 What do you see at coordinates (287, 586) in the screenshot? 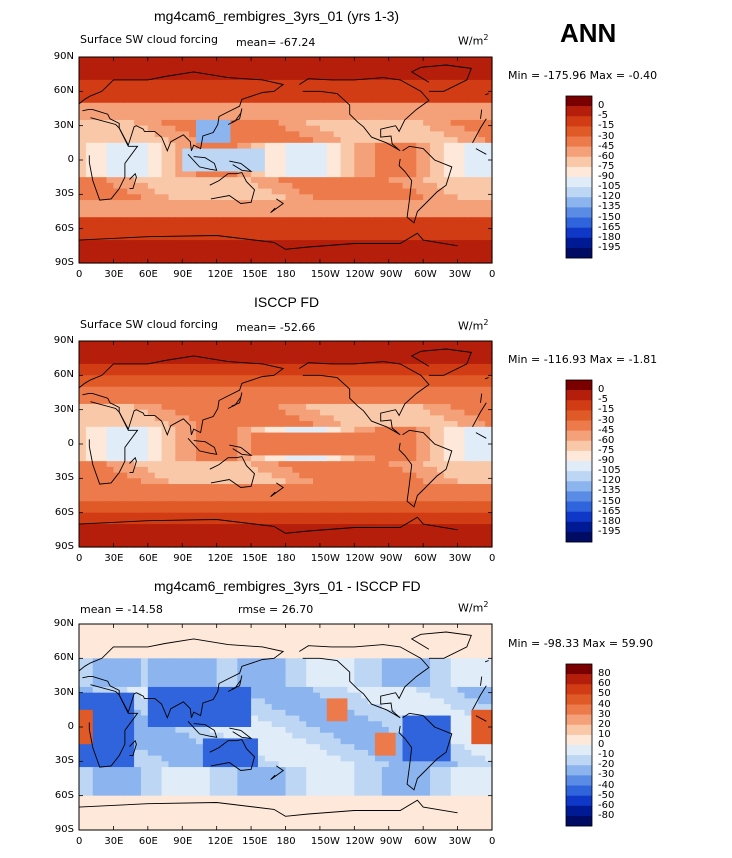
I see `panel3-title: mg4cam6_rembigres_3yrs_01 - ISCCP FD` at bounding box center [287, 586].